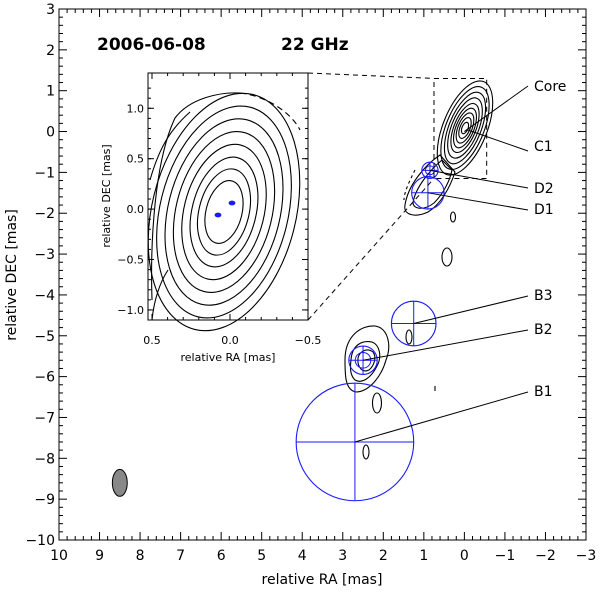 The image size is (600, 594). Describe the element at coordinates (543, 296) in the screenshot. I see `component-label-b3: B3` at that location.